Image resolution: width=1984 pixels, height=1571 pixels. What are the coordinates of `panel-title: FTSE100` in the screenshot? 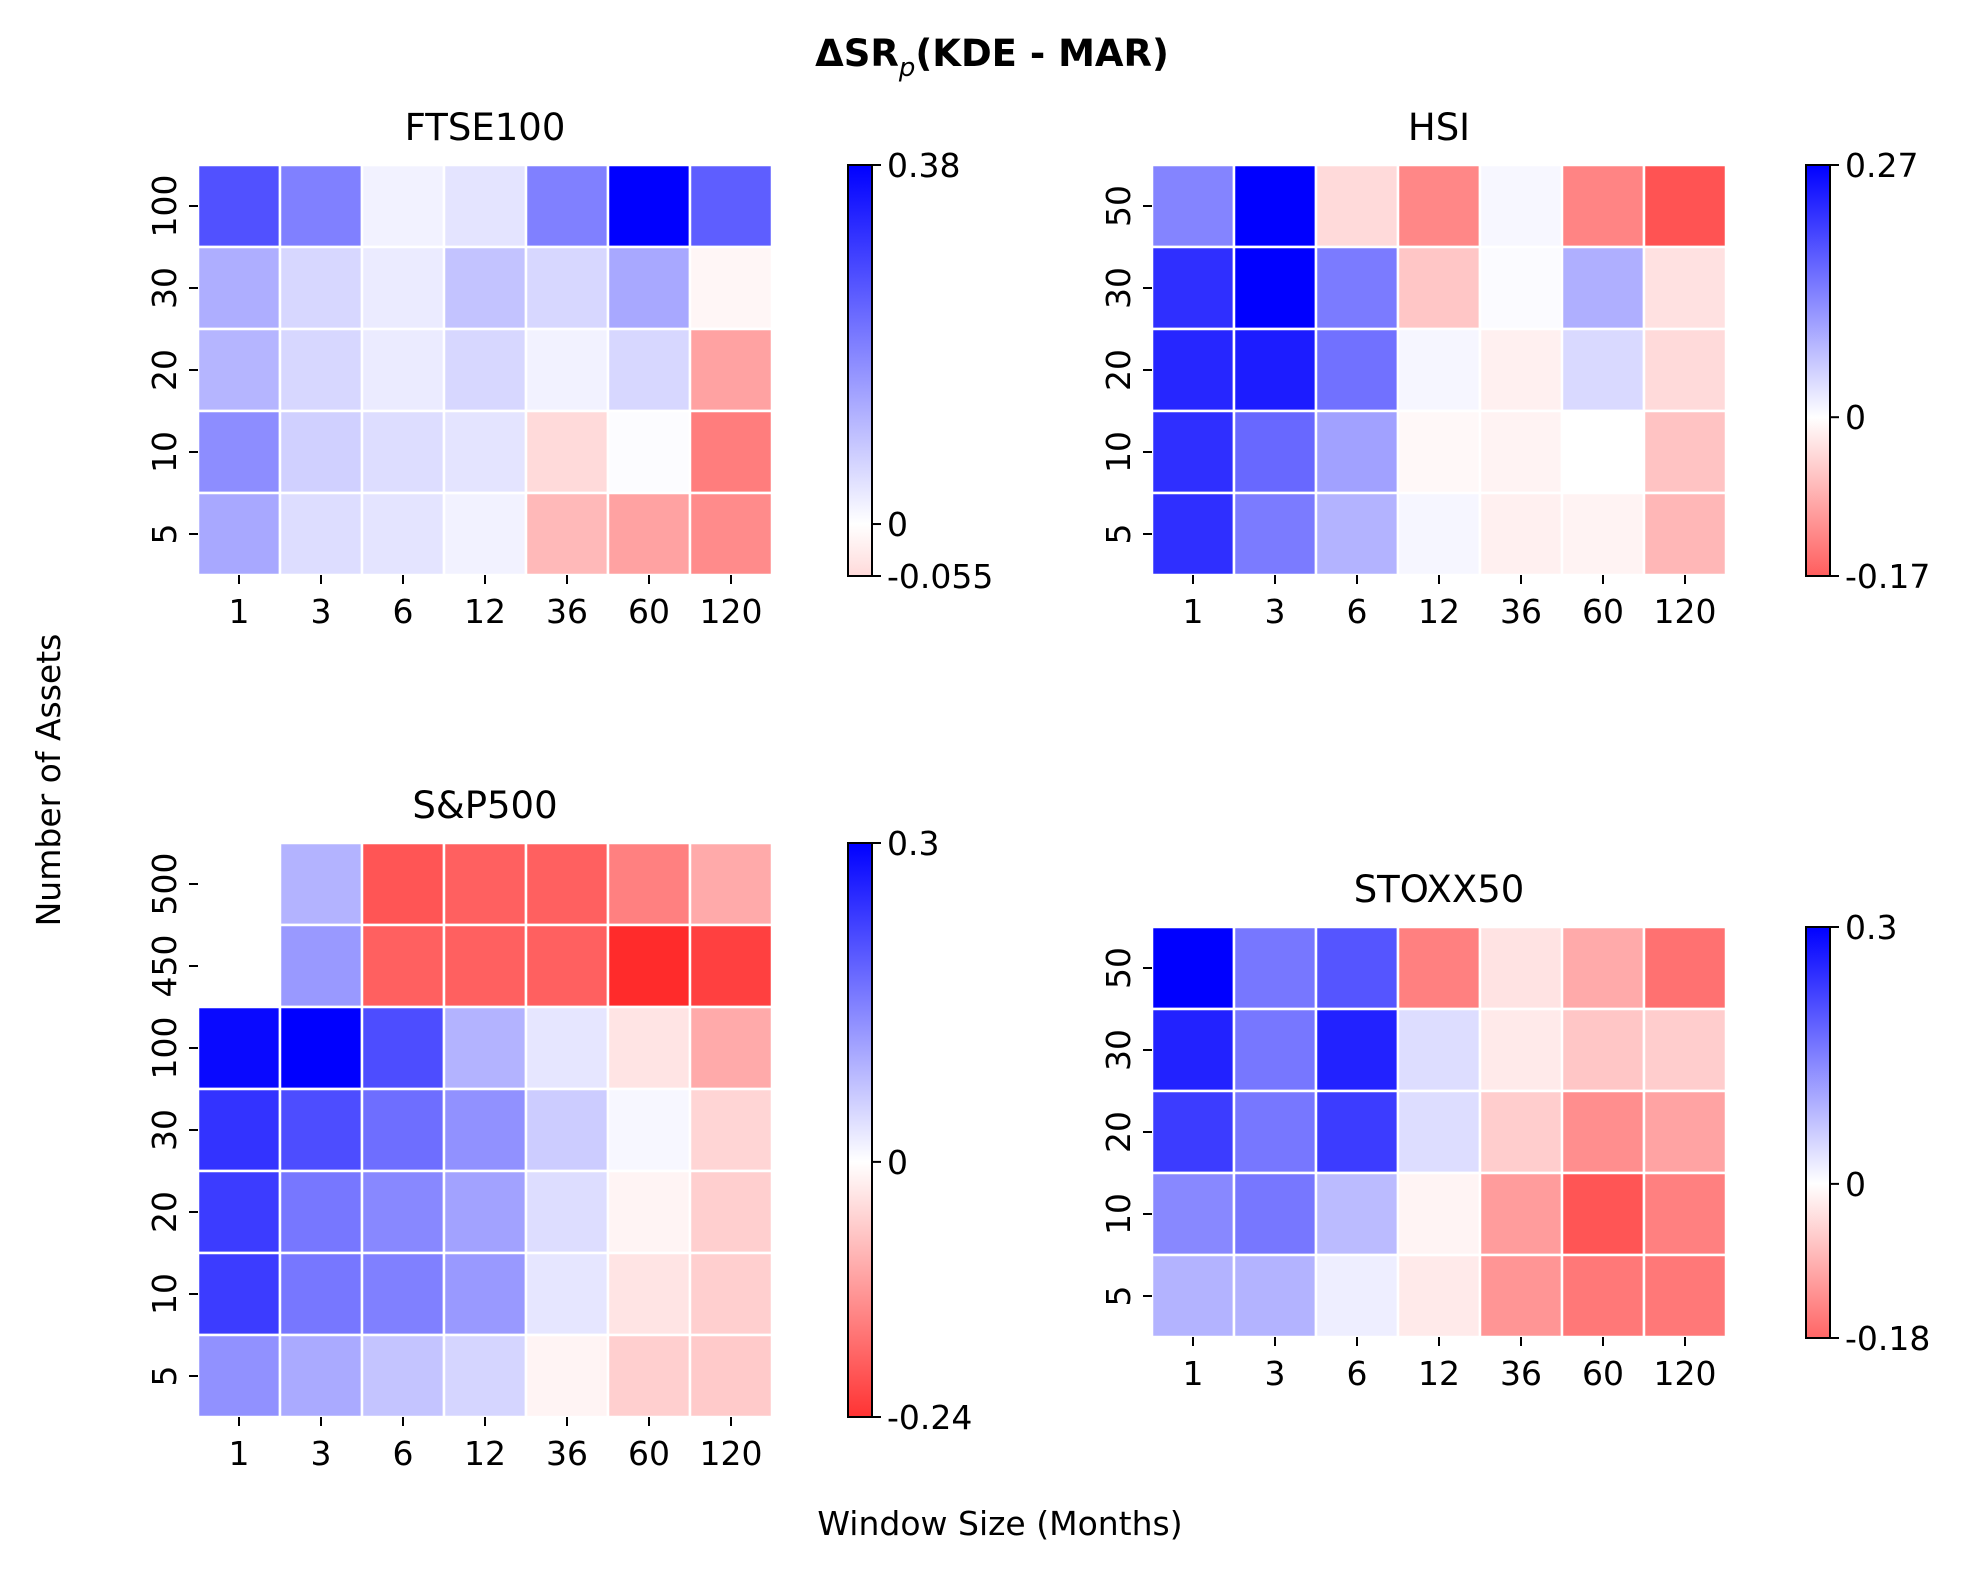 It's located at (485, 127).